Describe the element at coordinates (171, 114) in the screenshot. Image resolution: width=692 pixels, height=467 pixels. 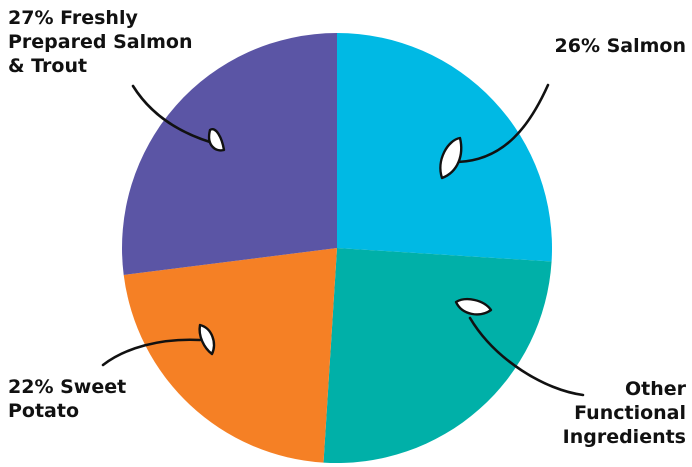
I see `arrow-freshly` at that location.